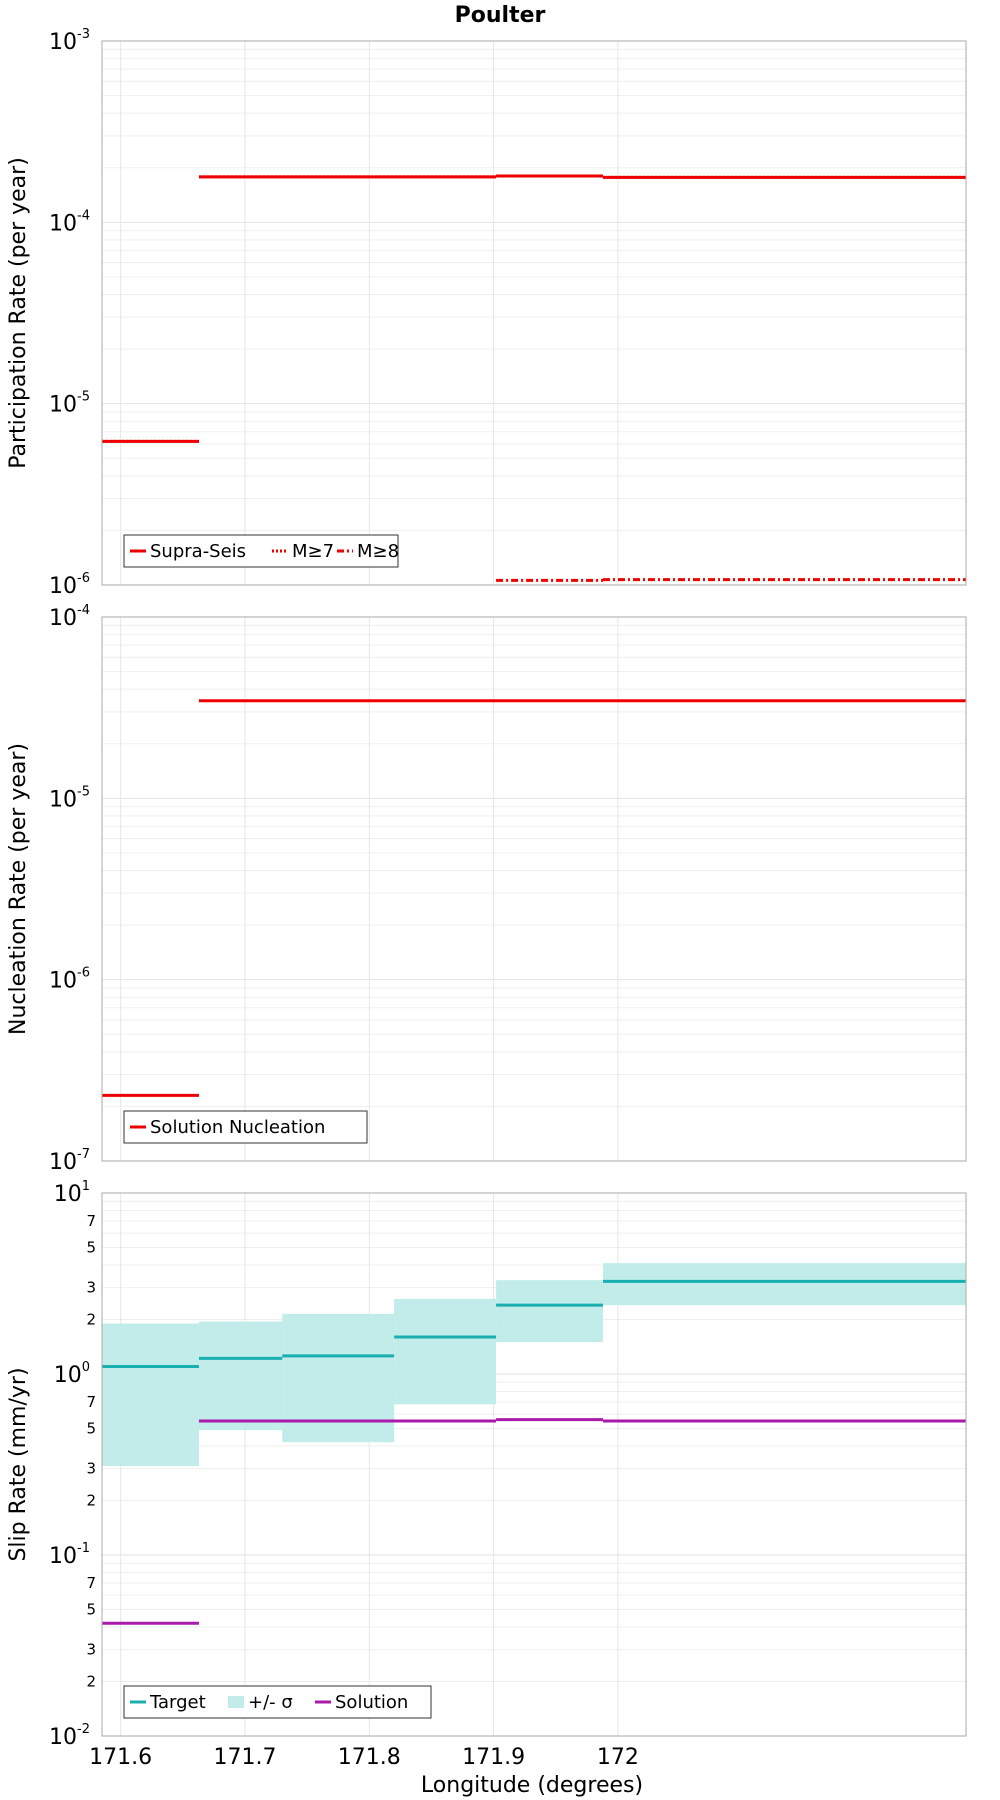 The width and height of the screenshot is (1000, 1800). I want to click on y-tick-label: 10¹, so click(72, 1193).